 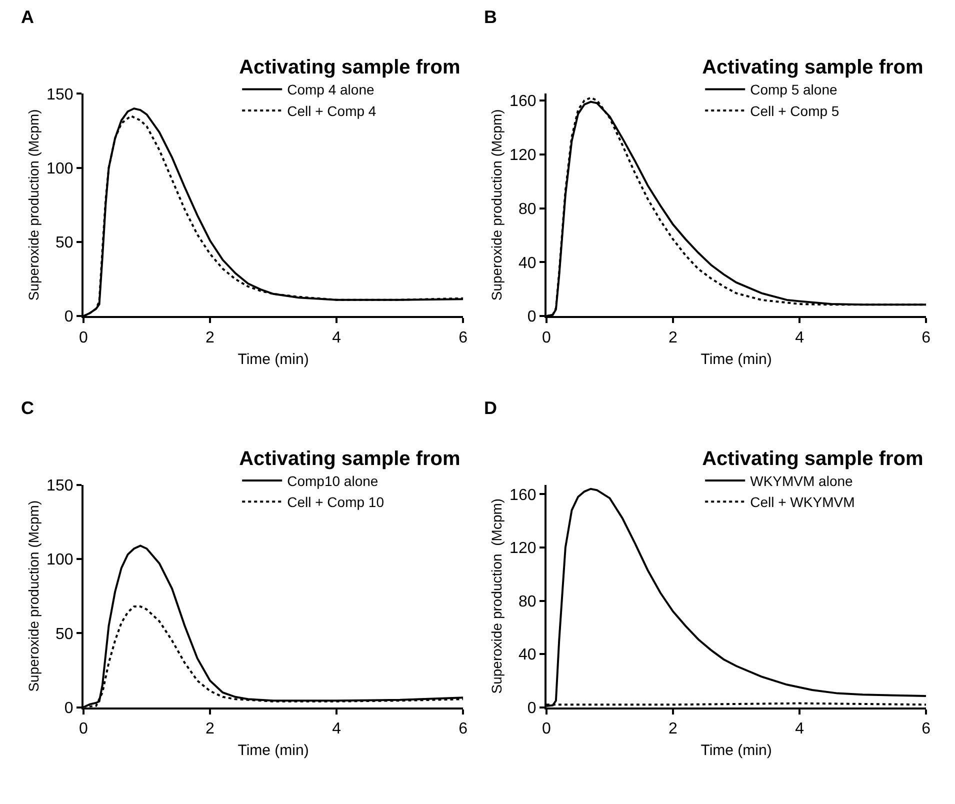 I want to click on legend-label: Cell + Comp 4, so click(x=331, y=110).